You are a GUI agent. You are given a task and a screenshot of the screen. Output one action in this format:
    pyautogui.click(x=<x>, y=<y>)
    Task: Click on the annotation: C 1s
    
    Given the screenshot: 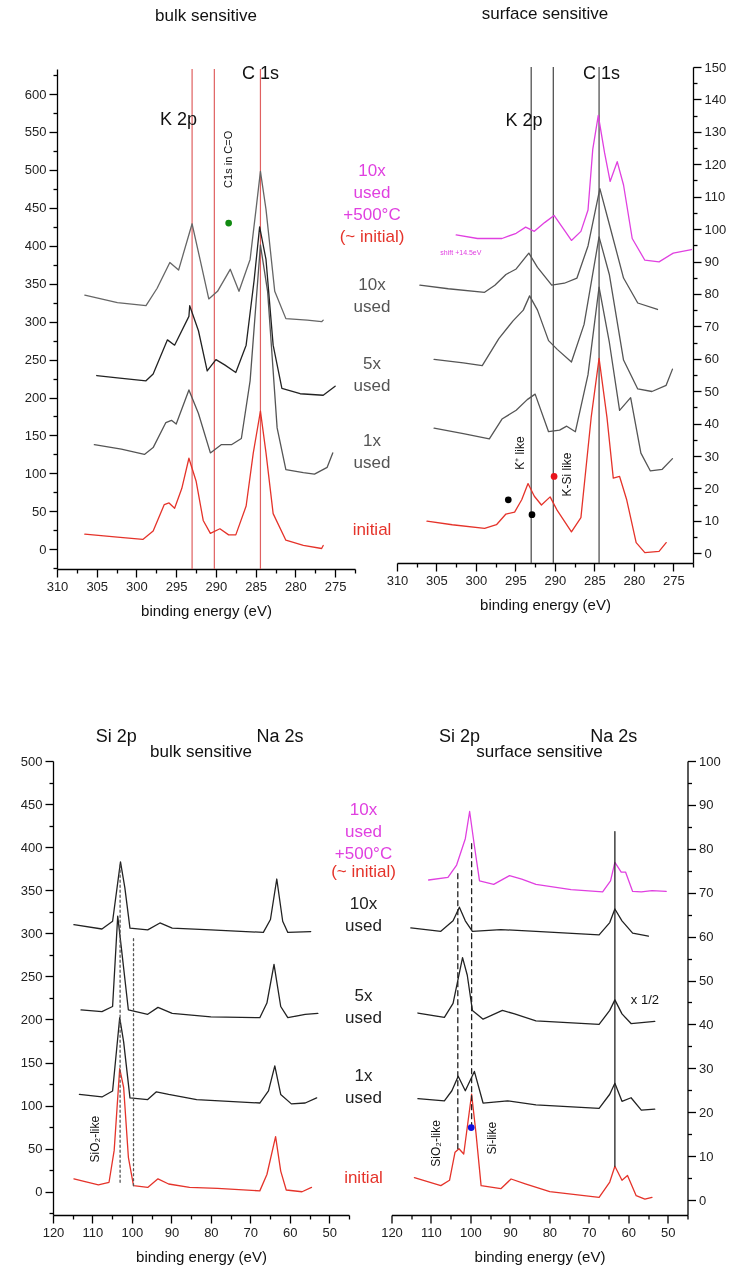 What is the action you would take?
    pyautogui.click(x=601, y=72)
    